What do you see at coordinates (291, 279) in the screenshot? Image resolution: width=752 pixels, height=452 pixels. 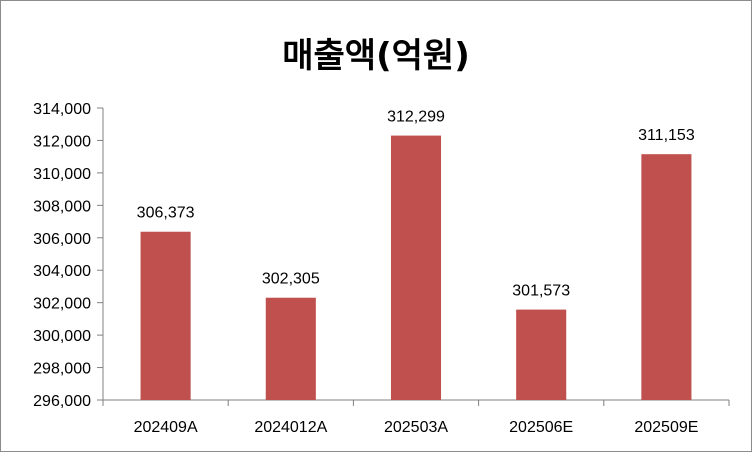 I see `data-label: 302,305` at bounding box center [291, 279].